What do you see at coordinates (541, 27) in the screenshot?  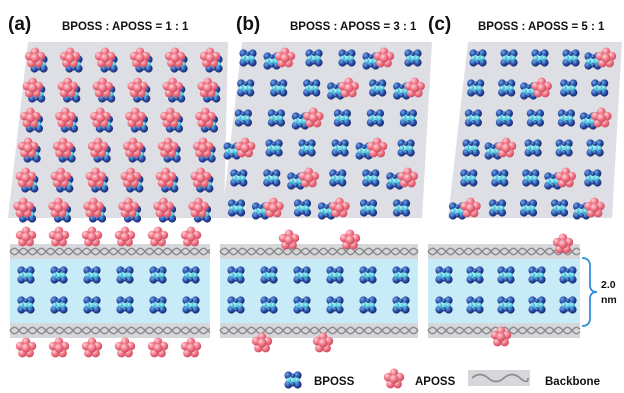 I see `panel-c-ratio: BPOSS : APOSS = 5 : 1` at bounding box center [541, 27].